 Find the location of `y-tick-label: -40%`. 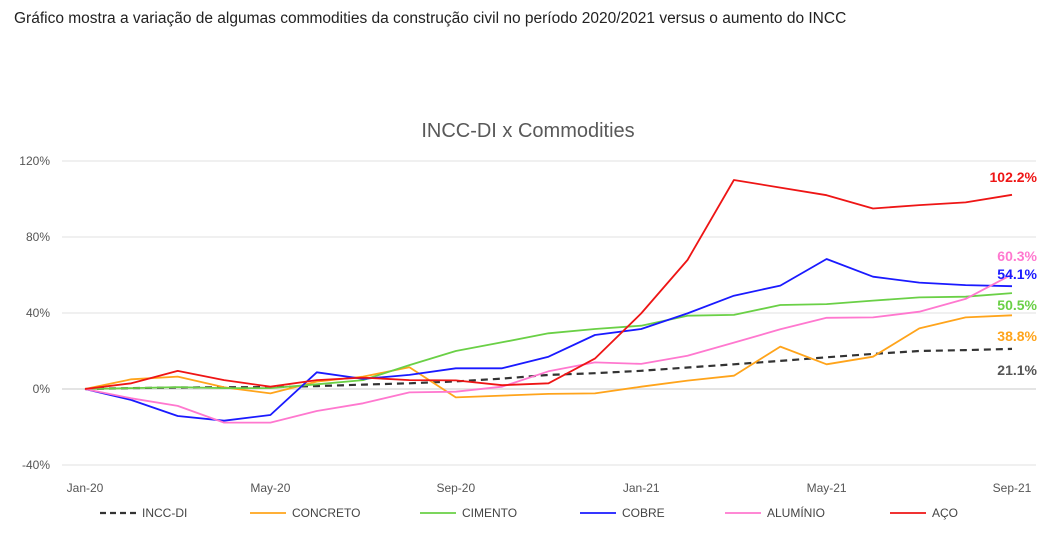

y-tick-label: -40% is located at coordinates (36, 465).